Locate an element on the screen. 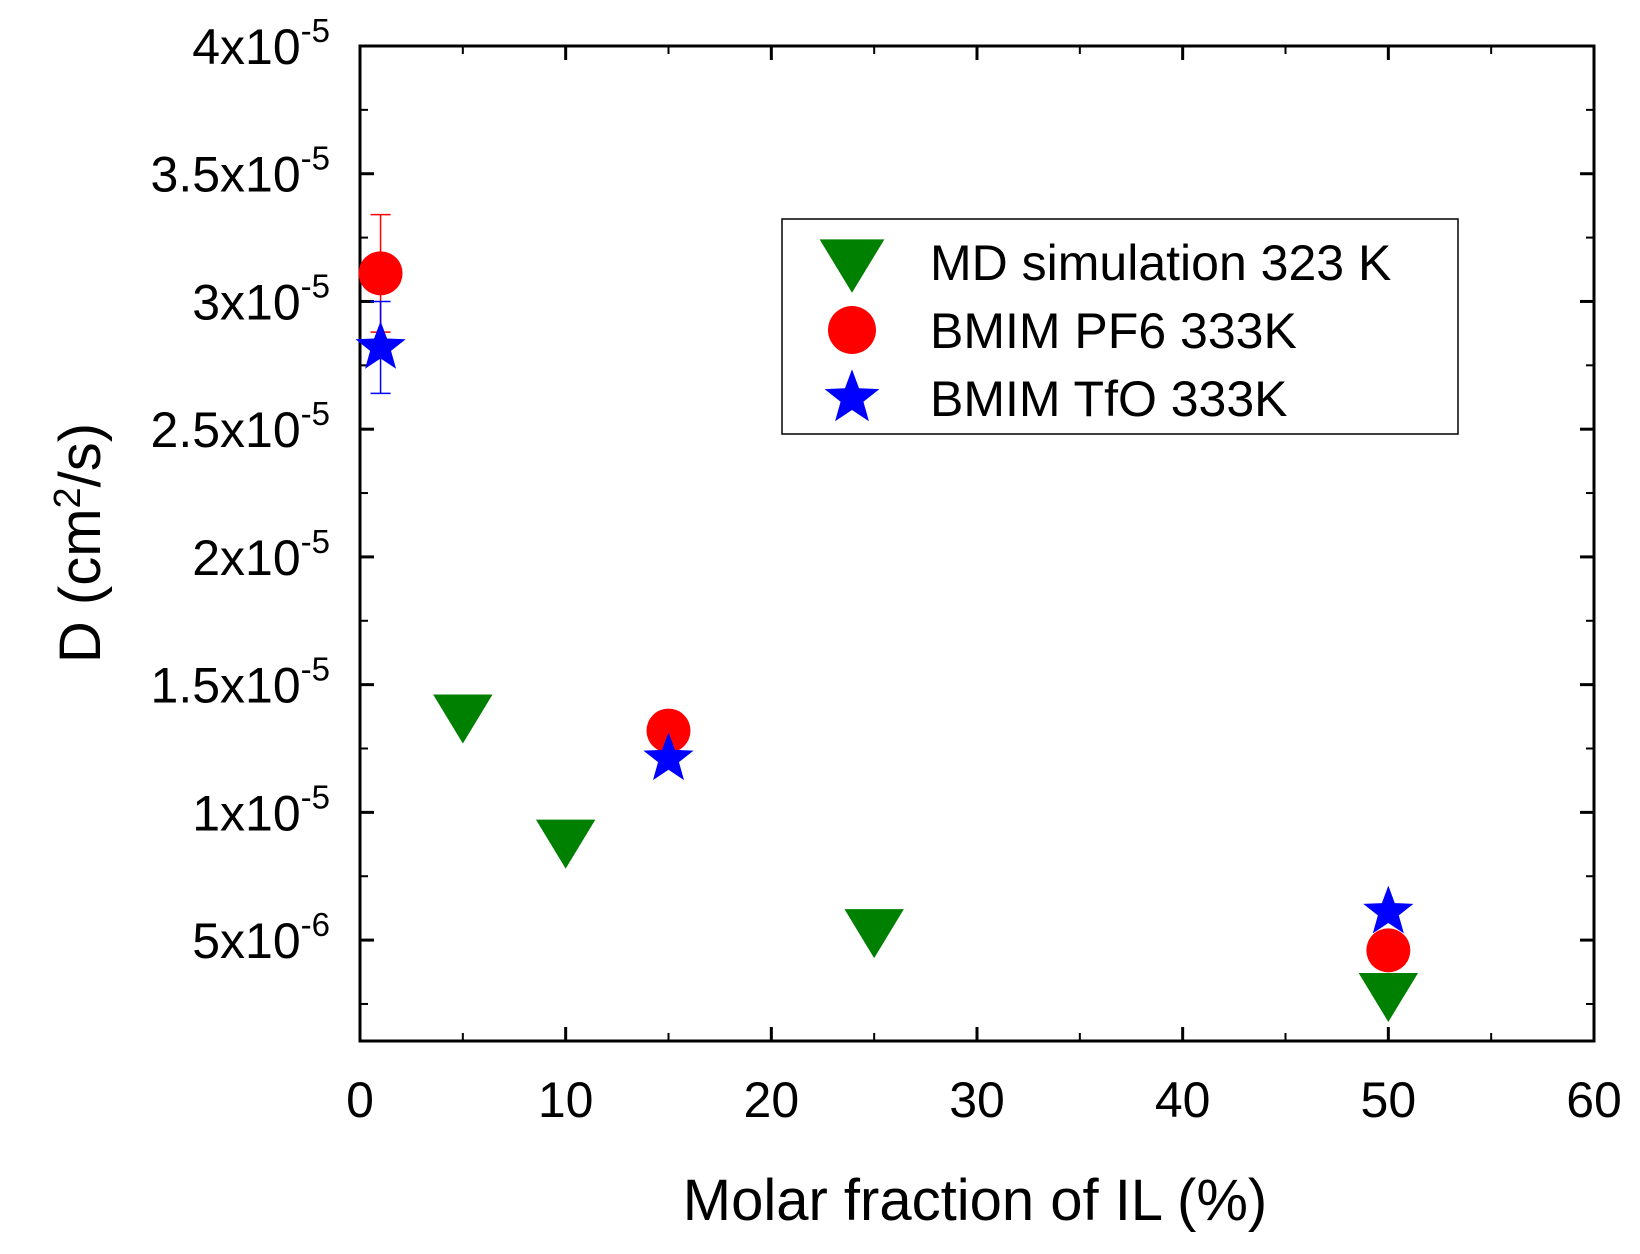 The image size is (1640, 1254). x-tick-label: 0 is located at coordinates (360, 1100).